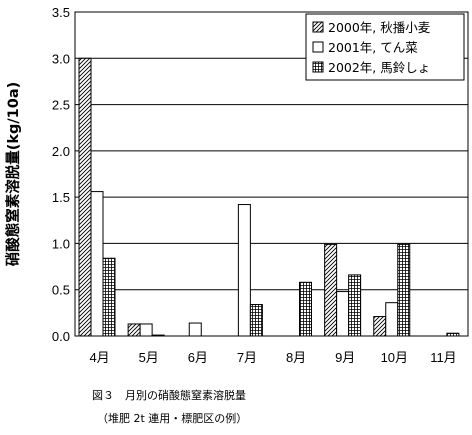 This screenshot has height=435, width=472. Describe the element at coordinates (247, 357) in the screenshot. I see `x-tick-label: 7月` at that location.